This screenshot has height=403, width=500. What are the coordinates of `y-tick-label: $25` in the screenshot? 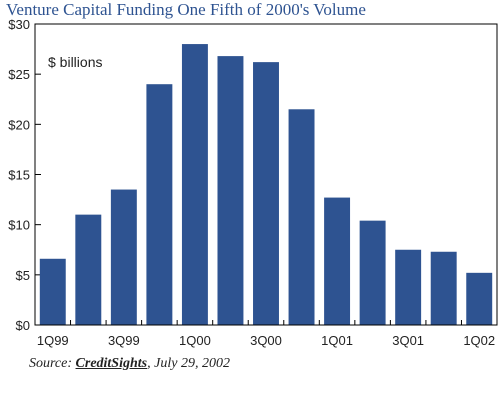 It's located at (19, 74).